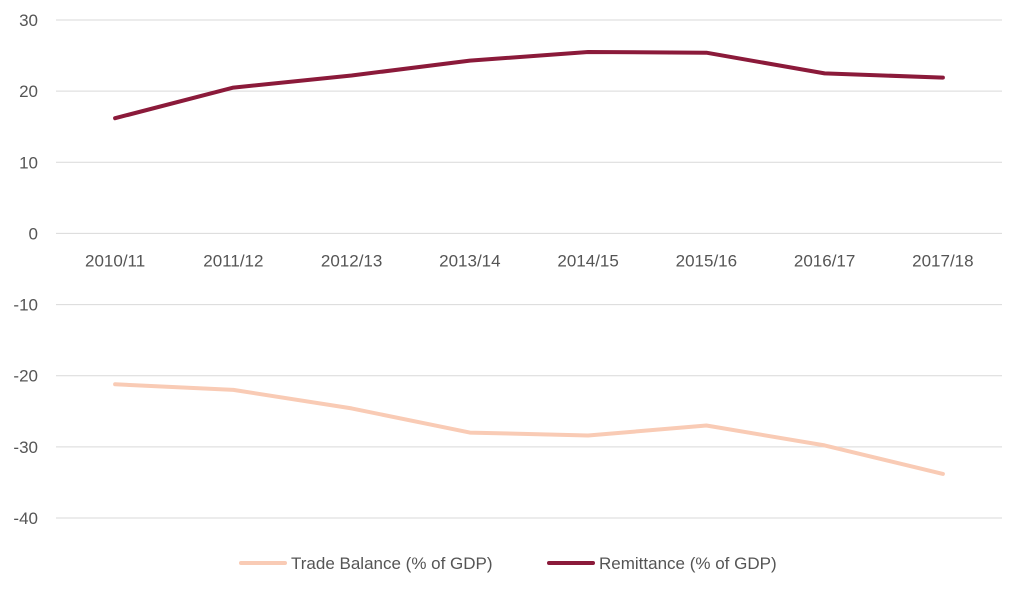  I want to click on x-tick-label: 2013/14, so click(469, 260).